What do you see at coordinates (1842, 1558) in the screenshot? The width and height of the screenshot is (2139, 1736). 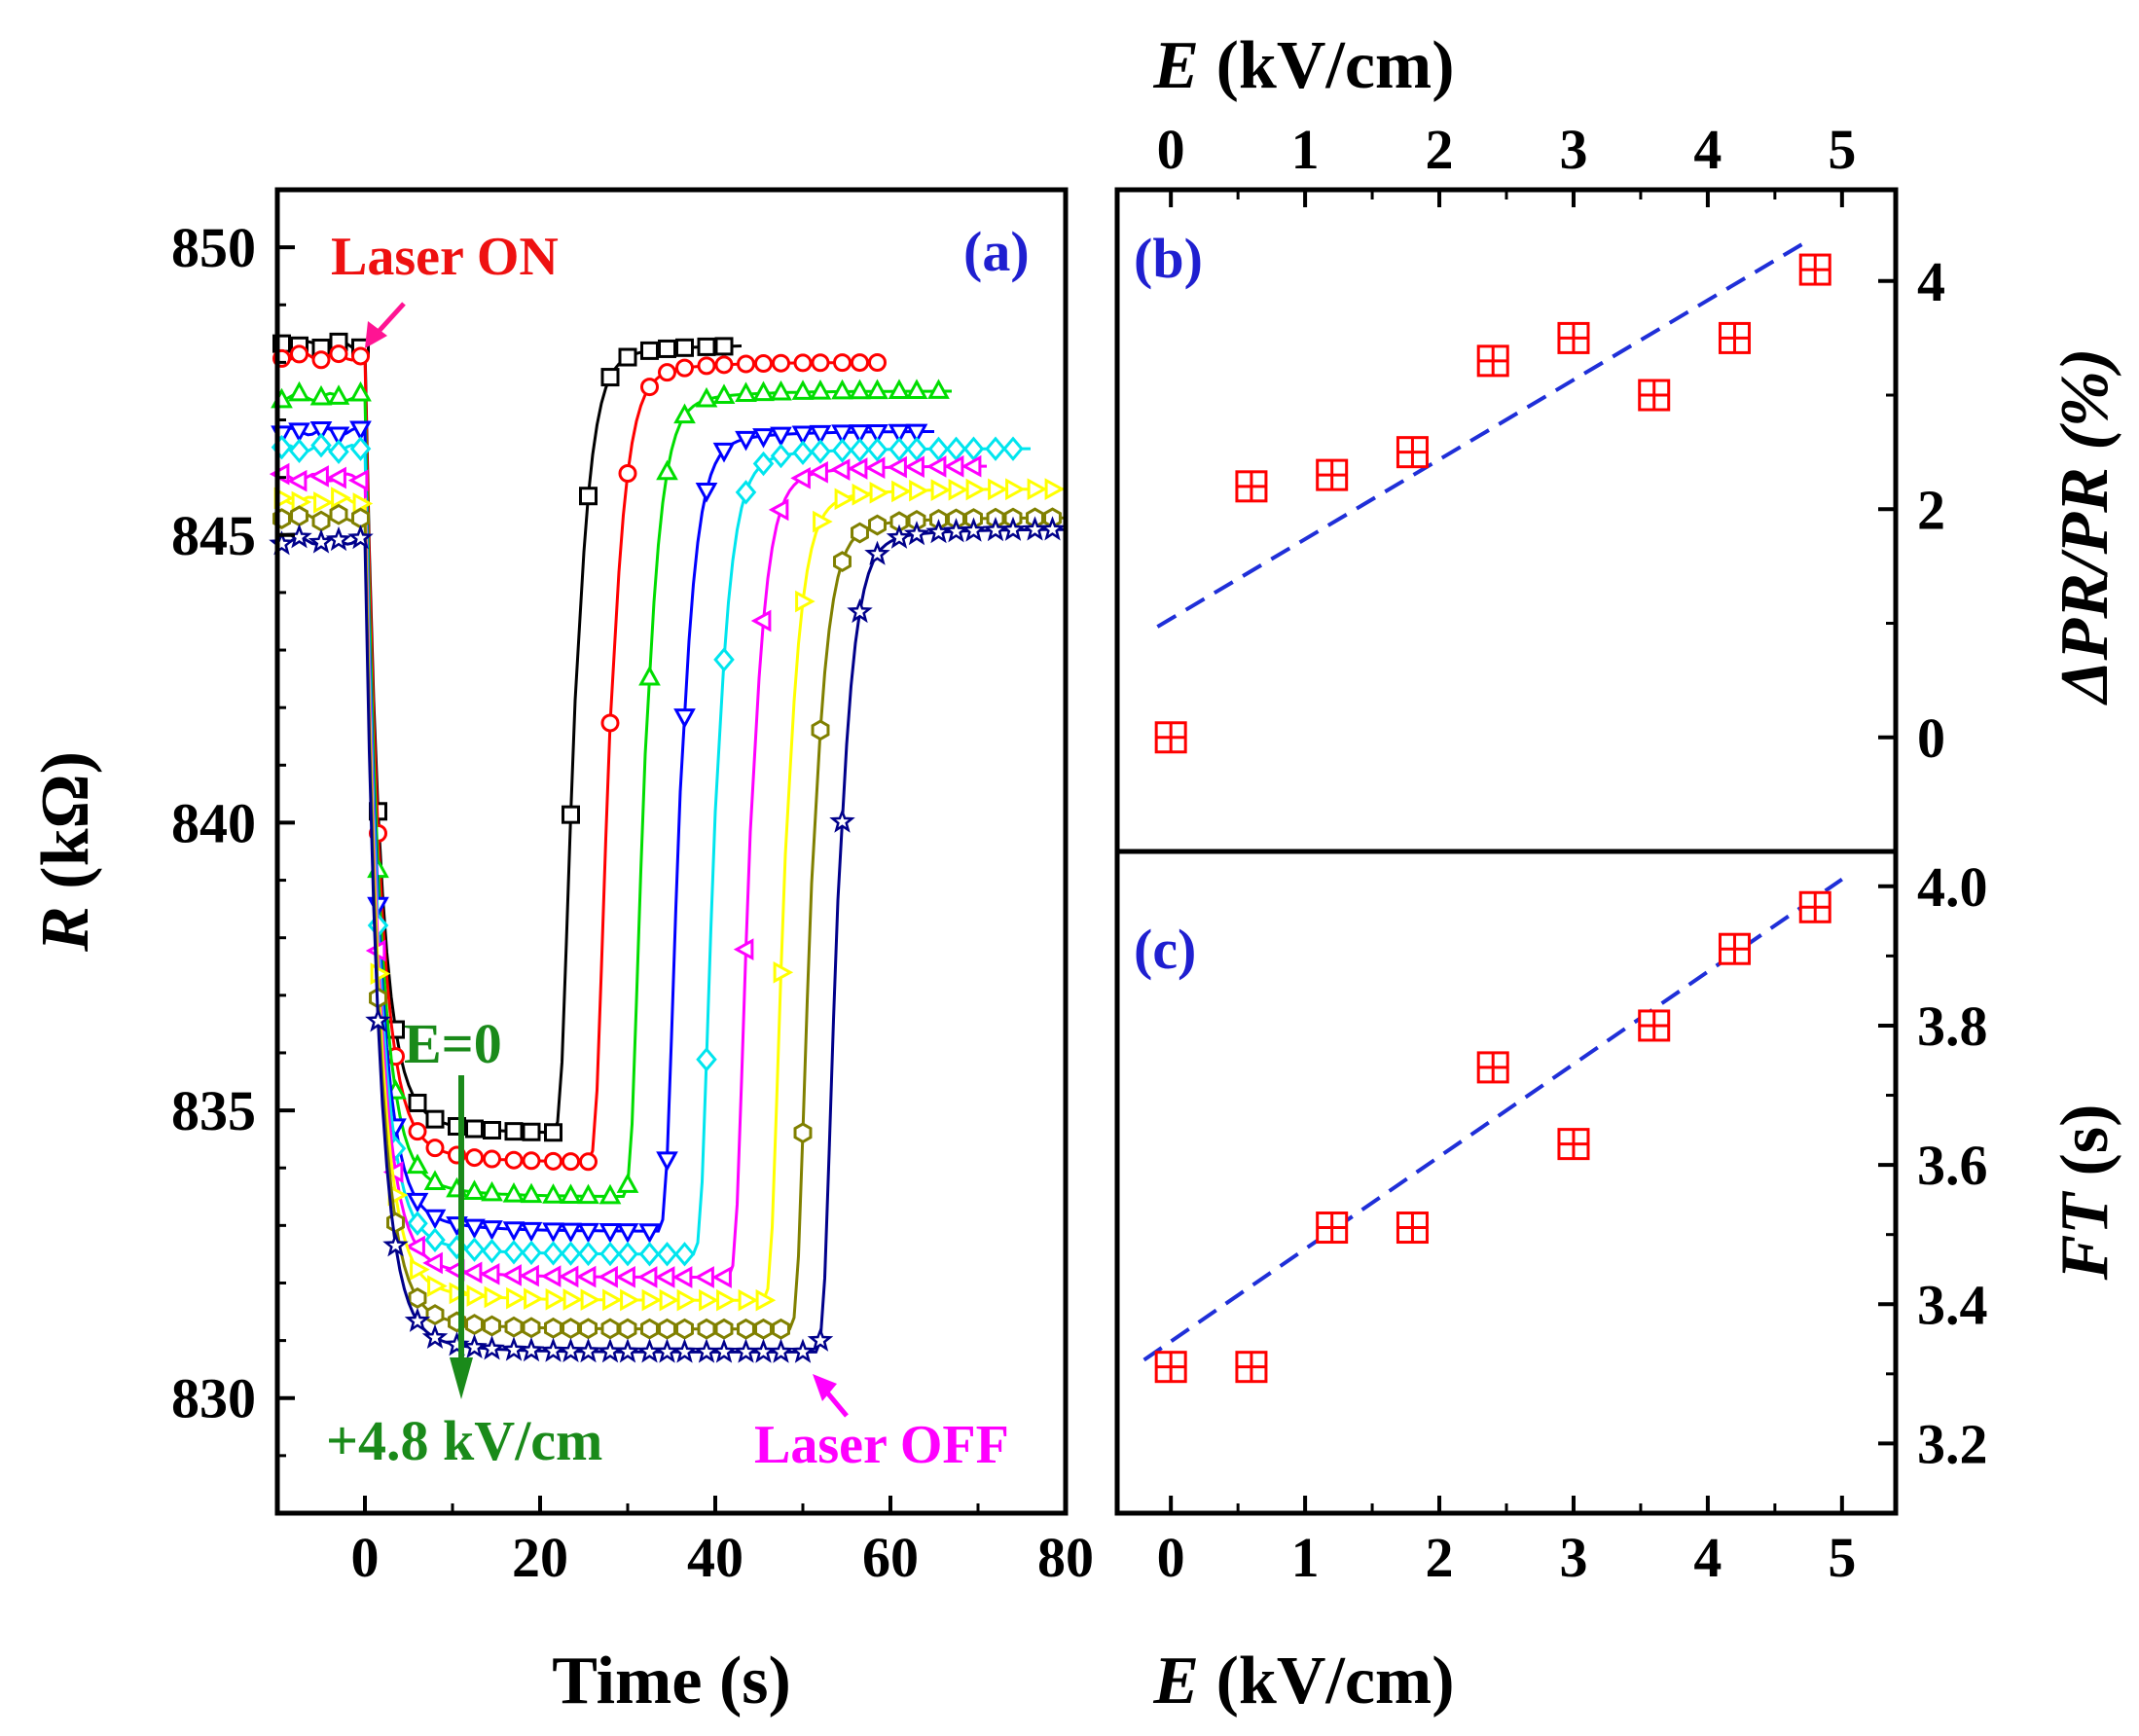 I see `panel-c-xtick-label: 5` at bounding box center [1842, 1558].